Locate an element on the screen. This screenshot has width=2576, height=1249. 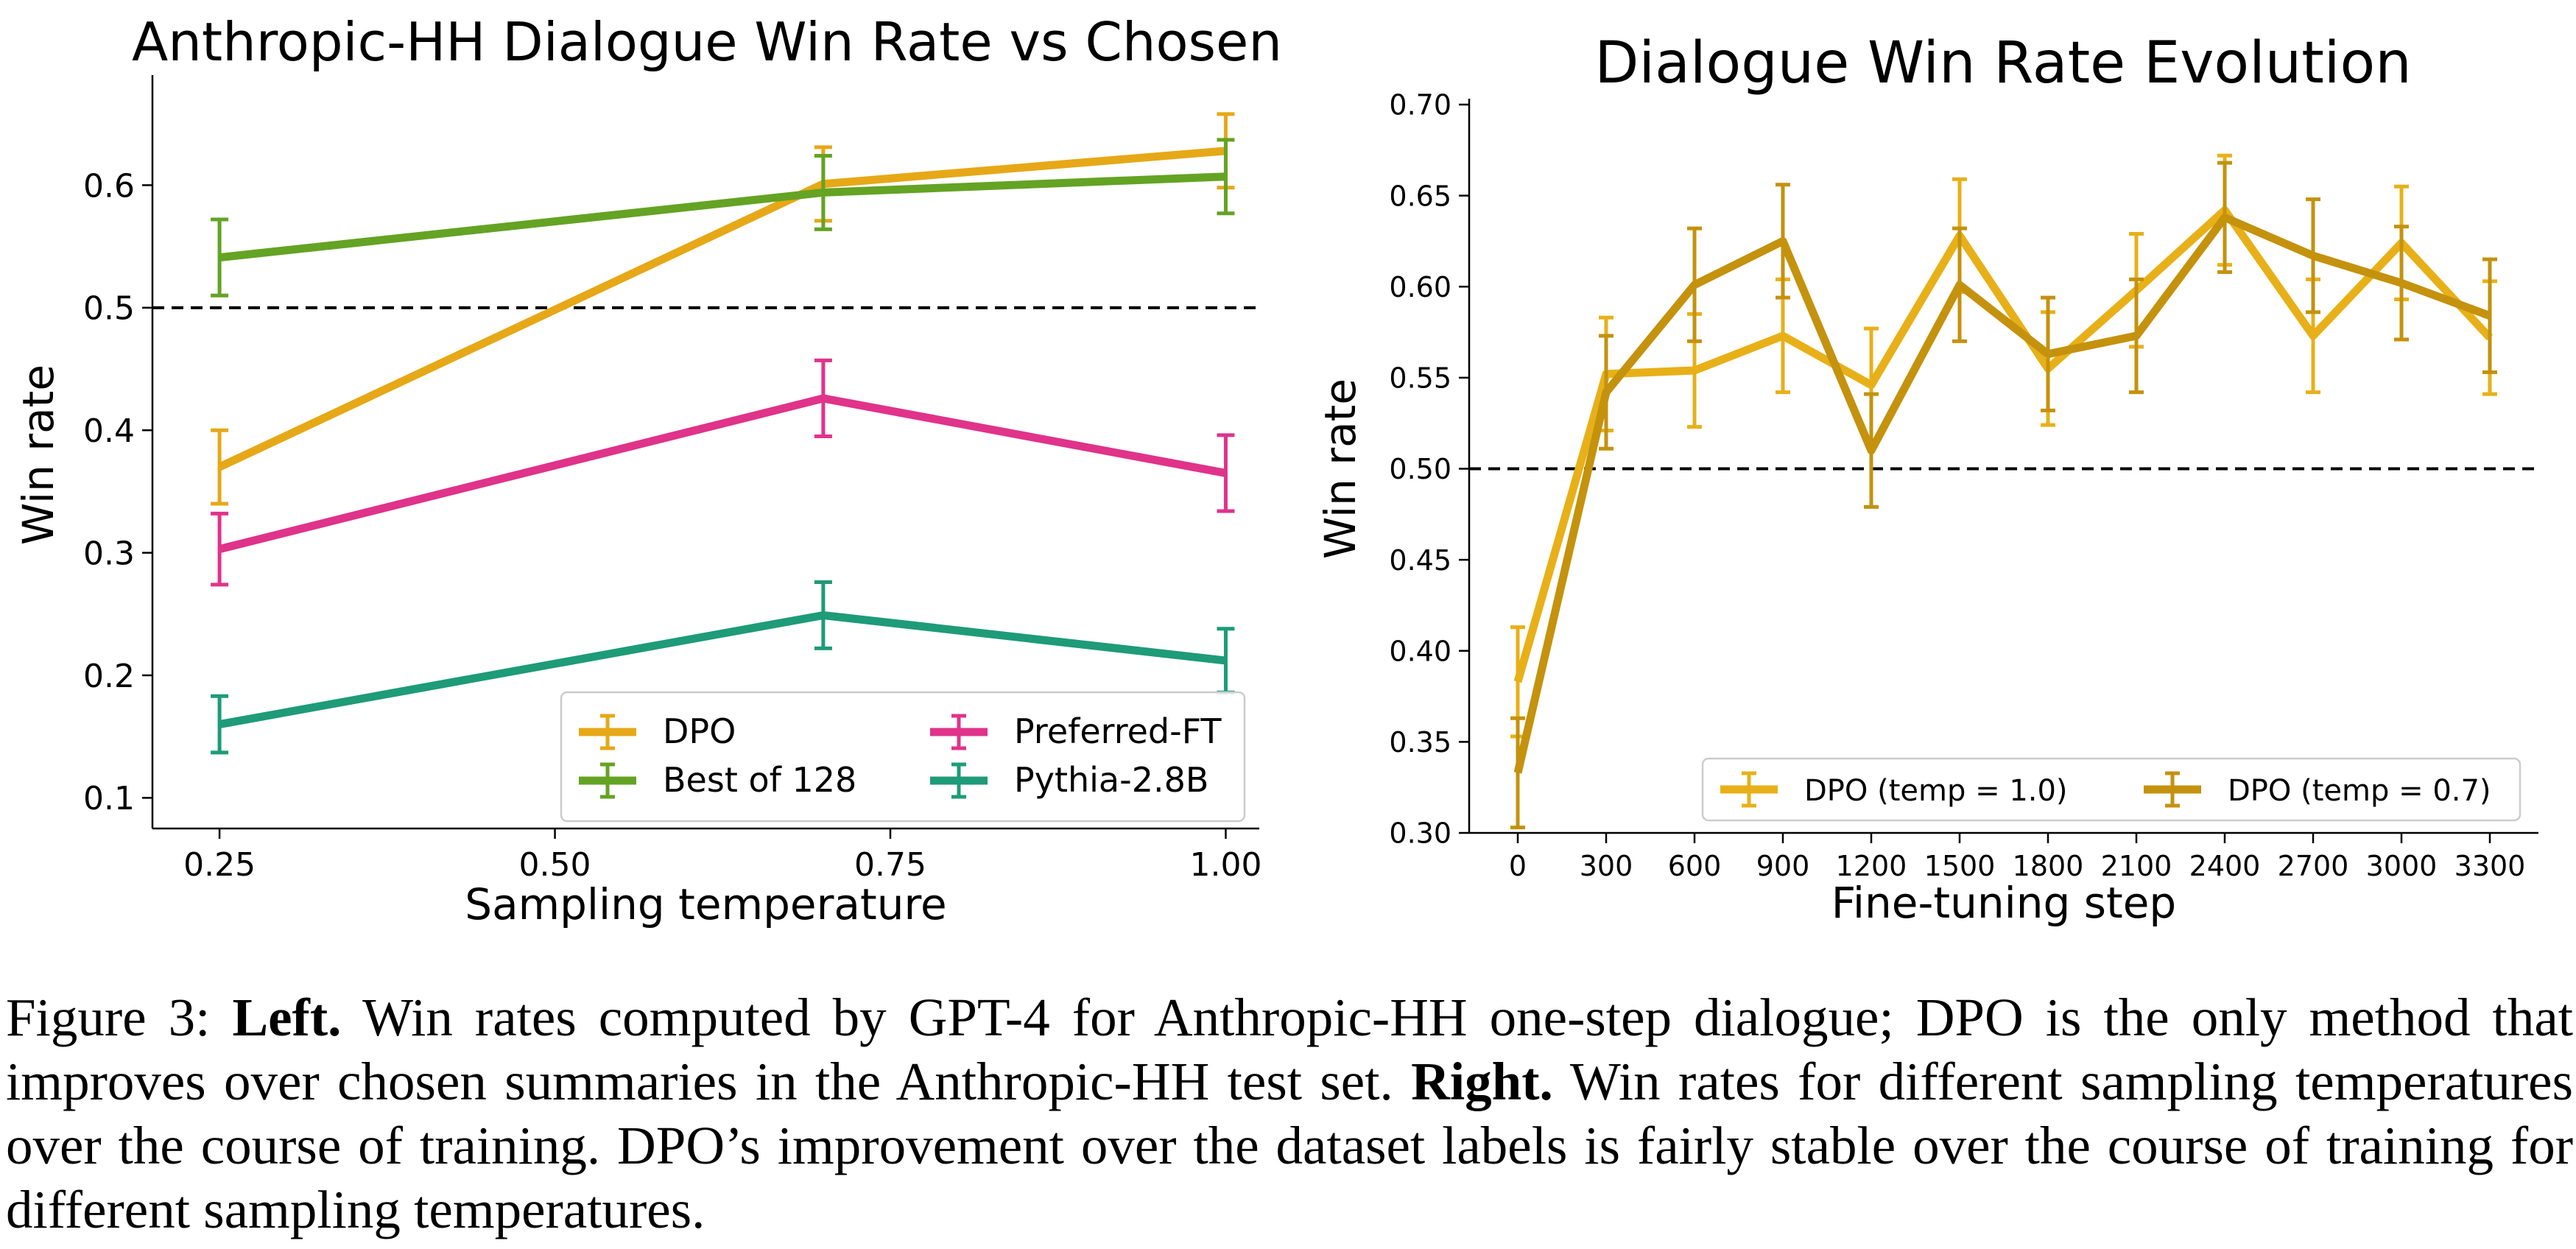
legend-item-best-of-128: Best of 128 is located at coordinates (717, 780).